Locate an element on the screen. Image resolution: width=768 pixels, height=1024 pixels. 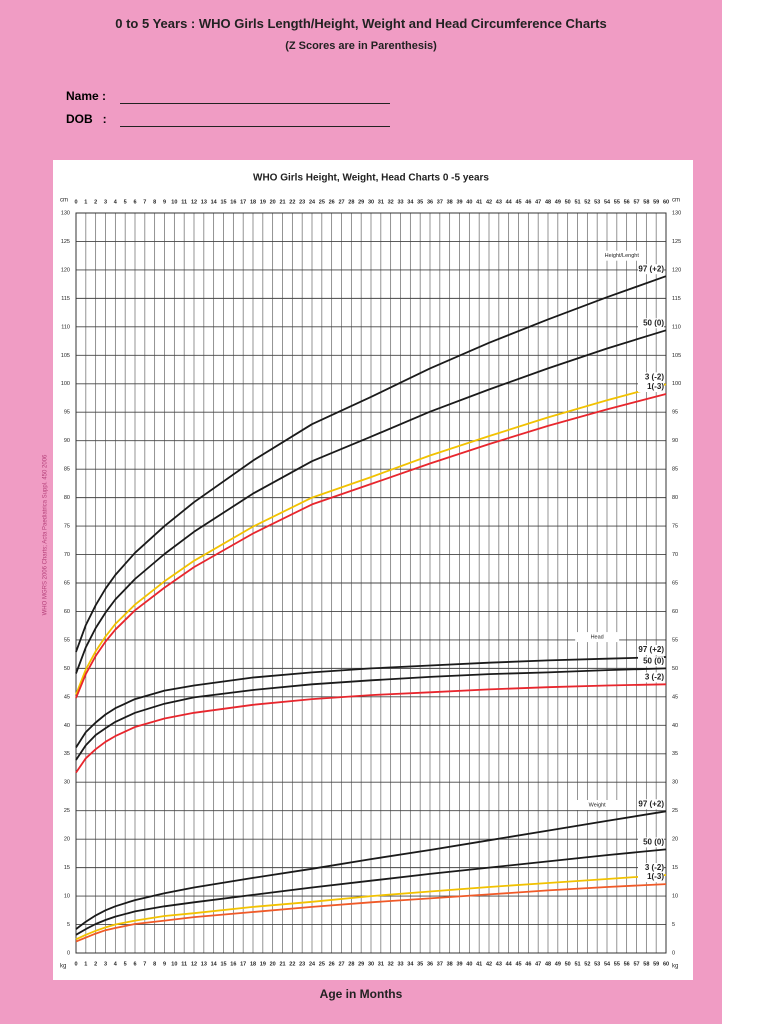
x-tick-label: 52 is located at coordinates (587, 964).